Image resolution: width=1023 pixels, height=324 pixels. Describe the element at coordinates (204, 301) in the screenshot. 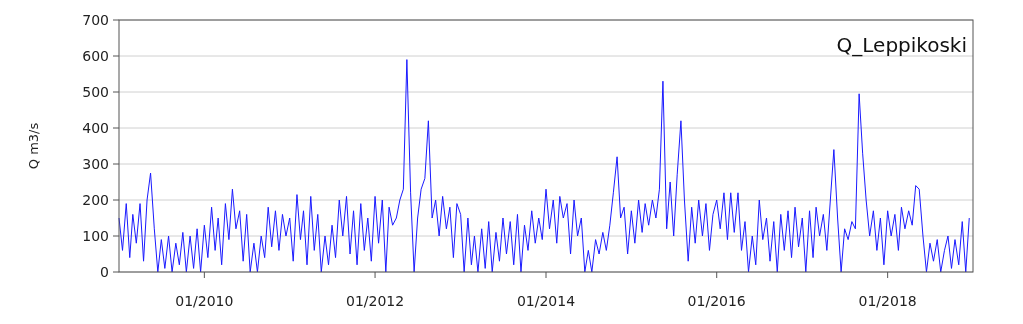

I see `x-tick-label: 01/2010` at that location.